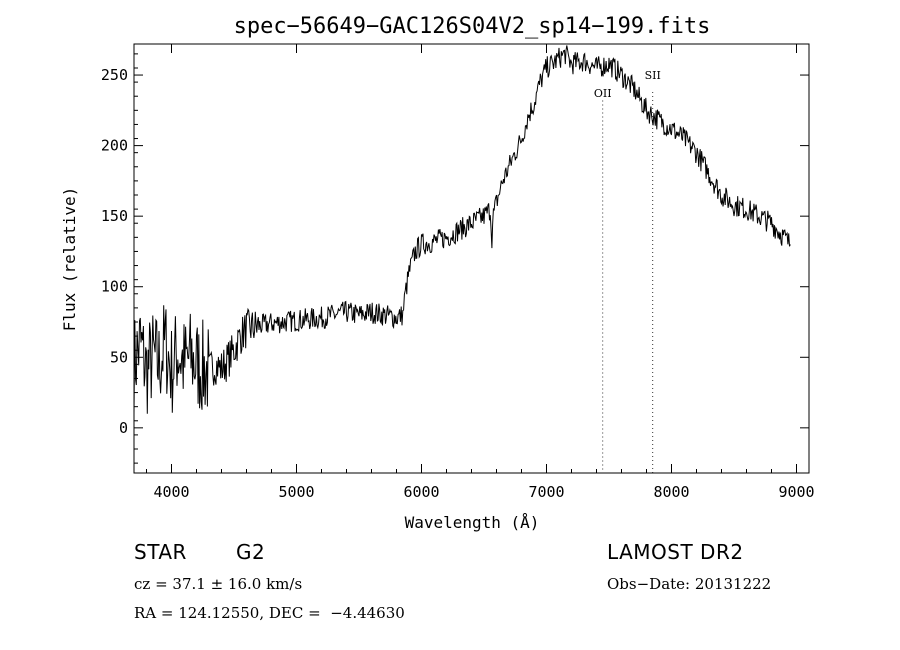 The height and width of the screenshot is (650, 900). Describe the element at coordinates (69, 259) in the screenshot. I see `y-axis-label: Flux (relative)` at that location.